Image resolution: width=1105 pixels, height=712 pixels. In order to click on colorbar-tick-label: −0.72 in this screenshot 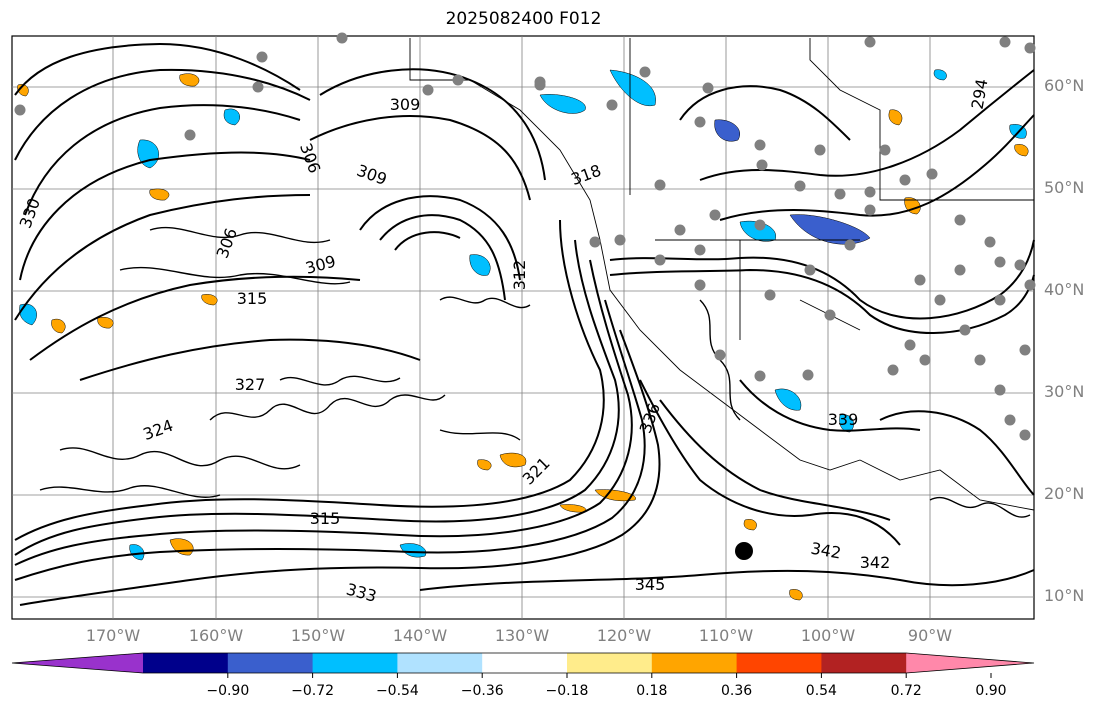, I will do `click(313, 691)`.